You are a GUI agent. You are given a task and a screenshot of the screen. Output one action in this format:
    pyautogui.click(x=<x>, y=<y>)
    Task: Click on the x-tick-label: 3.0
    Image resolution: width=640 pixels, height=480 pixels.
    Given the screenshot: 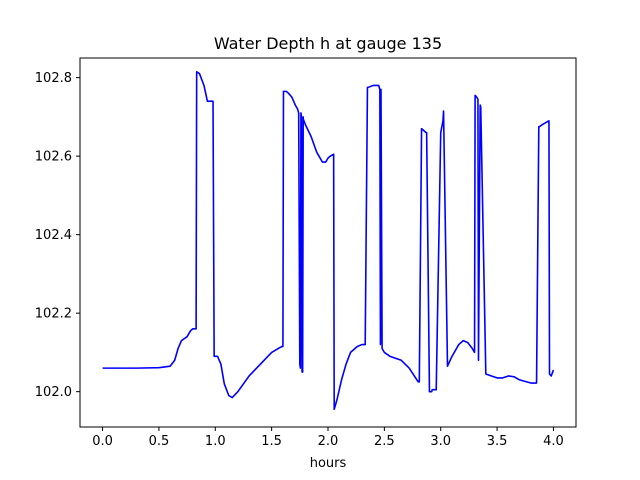 What is the action you would take?
    pyautogui.click(x=440, y=441)
    